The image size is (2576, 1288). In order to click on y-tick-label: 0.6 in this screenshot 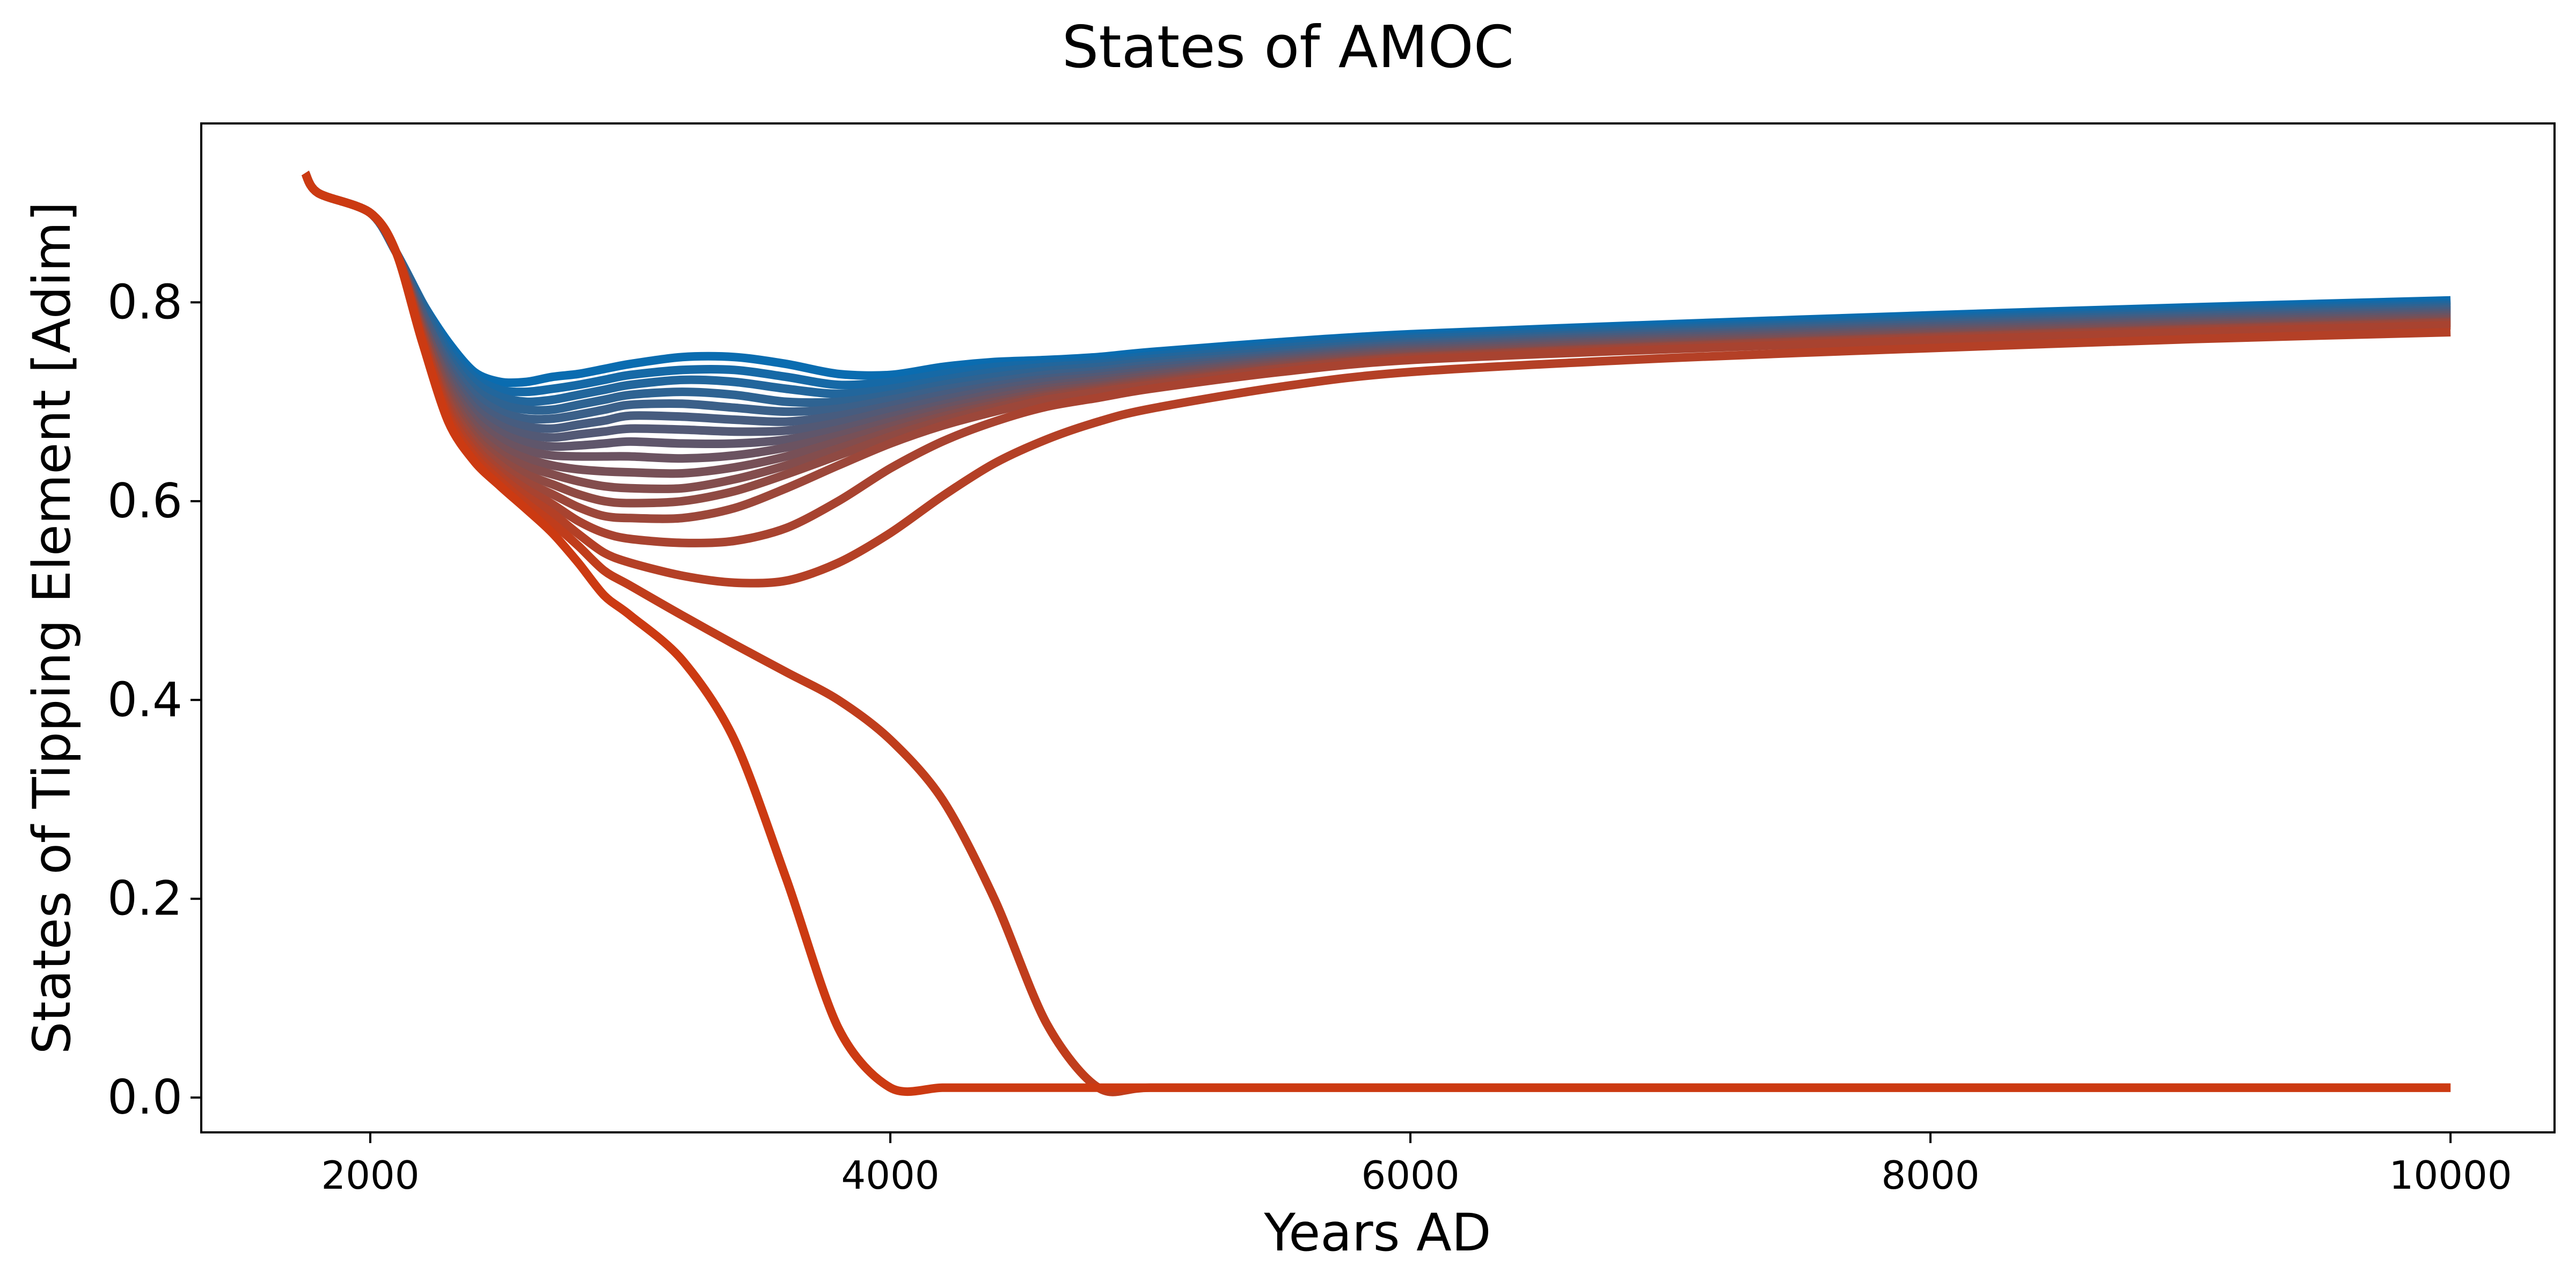, I will do `click(144, 501)`.